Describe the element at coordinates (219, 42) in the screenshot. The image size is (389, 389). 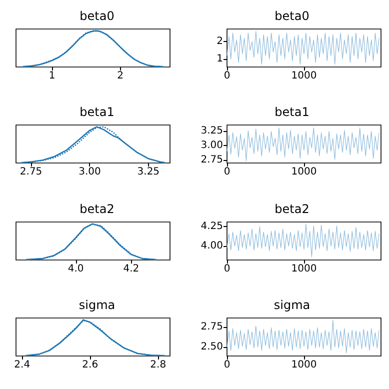
I see `y-tick-label: 2` at that location.